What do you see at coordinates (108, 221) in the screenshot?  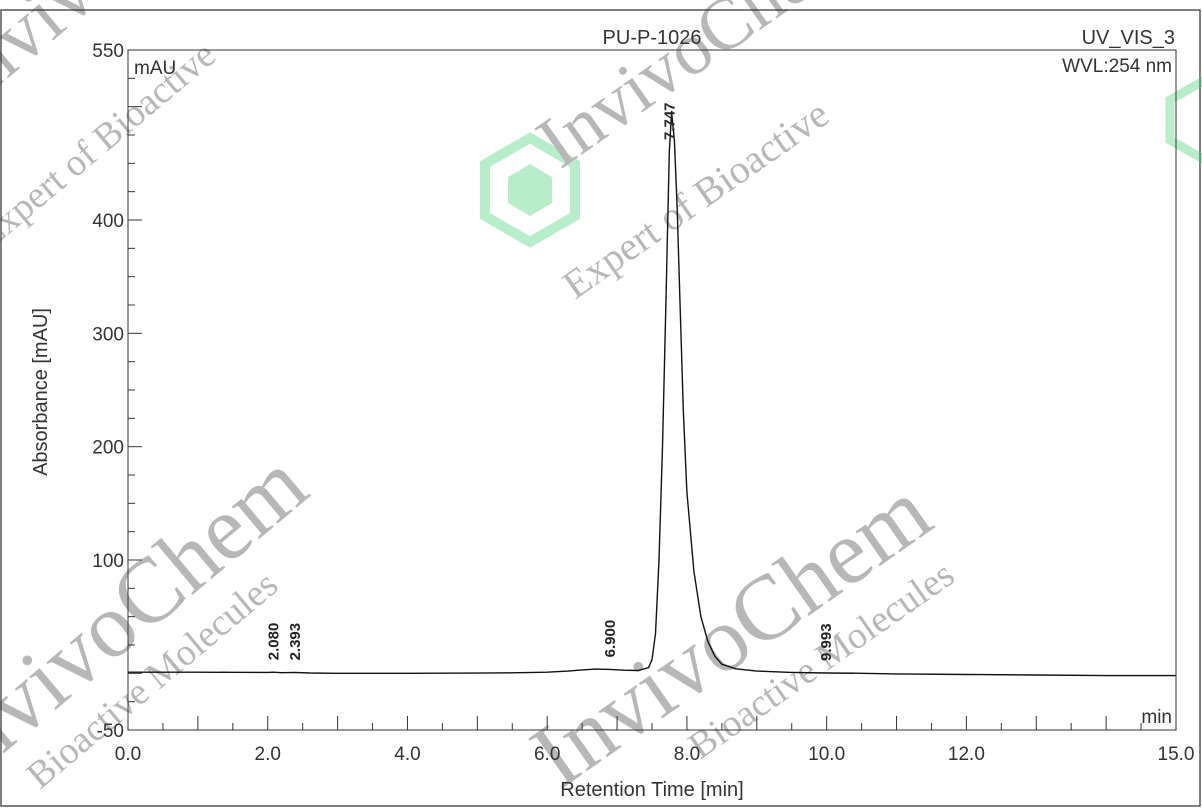 I see `y-tick-label: 400` at bounding box center [108, 221].